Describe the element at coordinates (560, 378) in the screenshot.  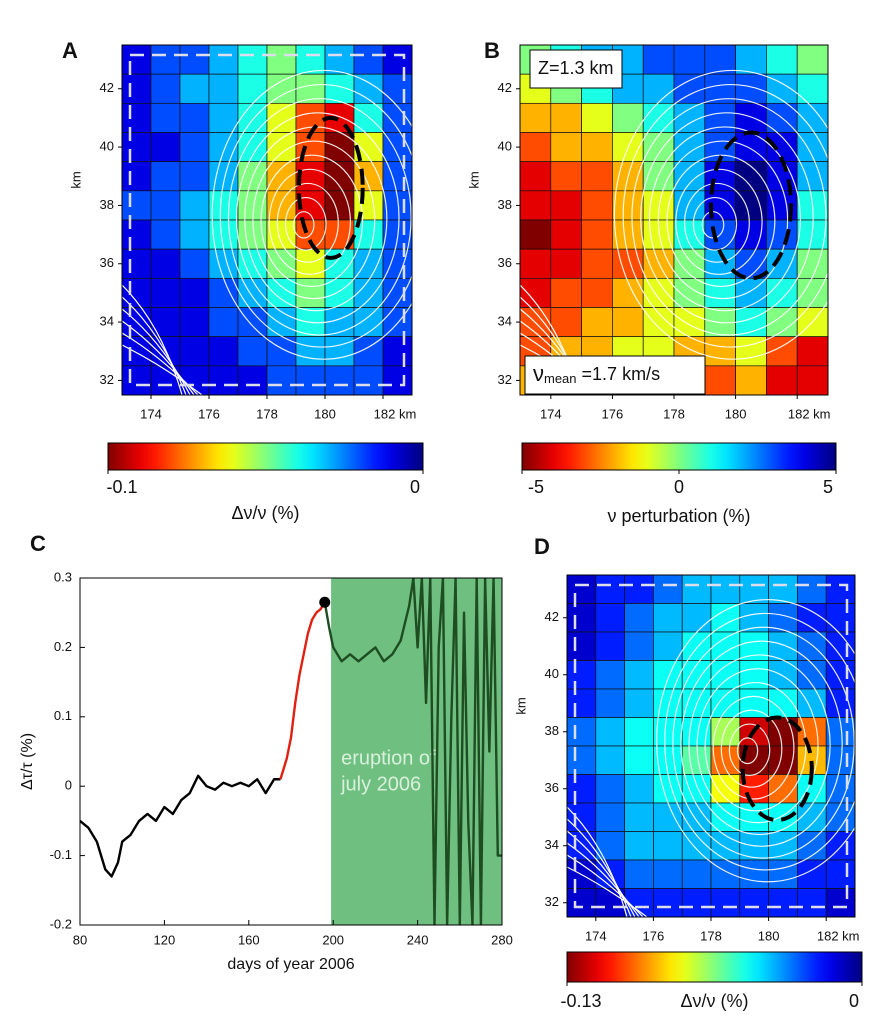
I see `annotation-subscript: mean` at that location.